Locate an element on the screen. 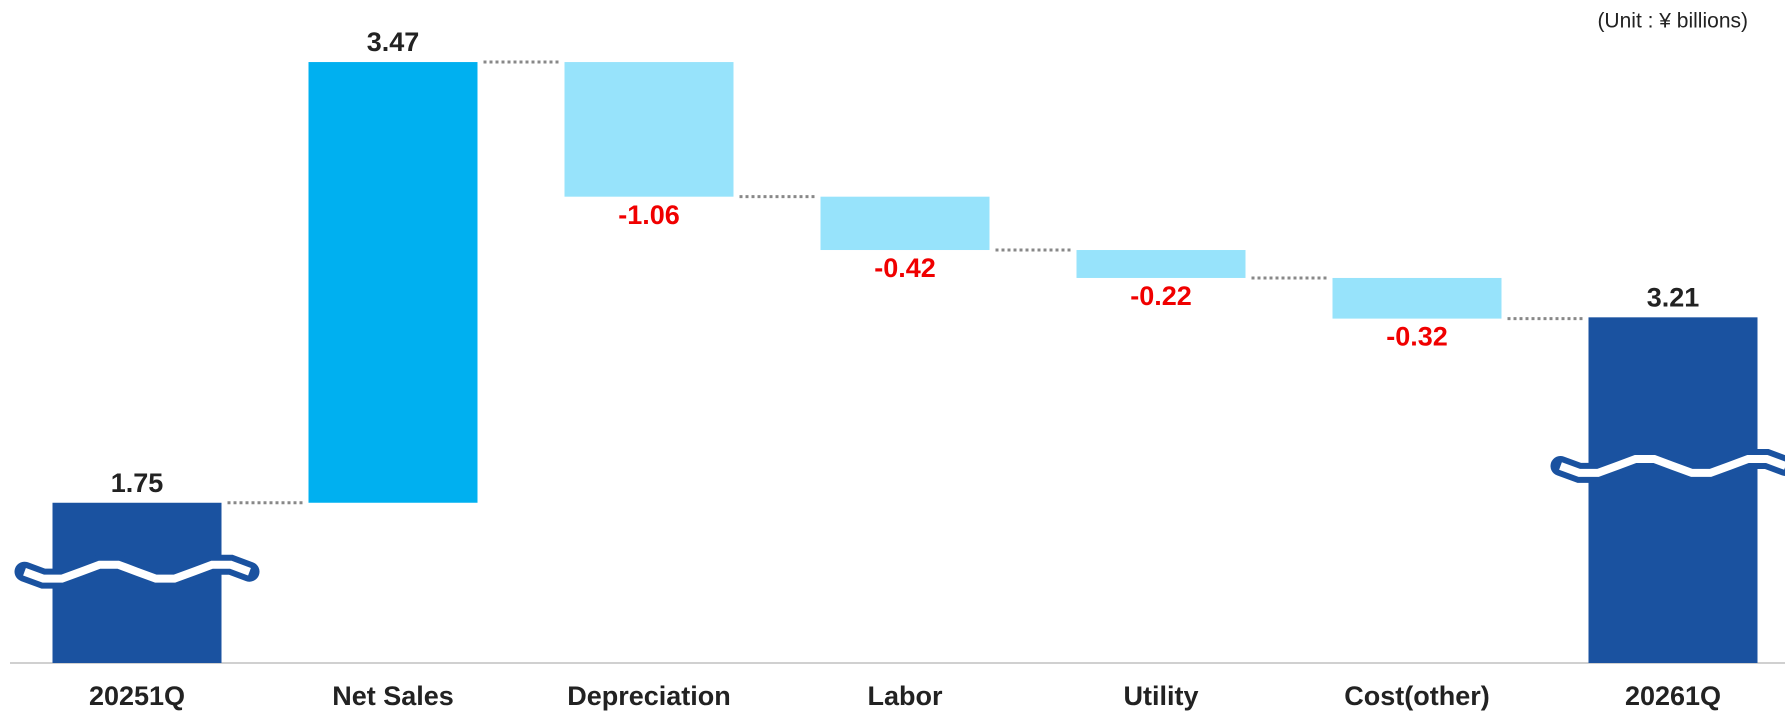 This screenshot has width=1785, height=715. x-tick-label: 20261Q is located at coordinates (1673, 696).